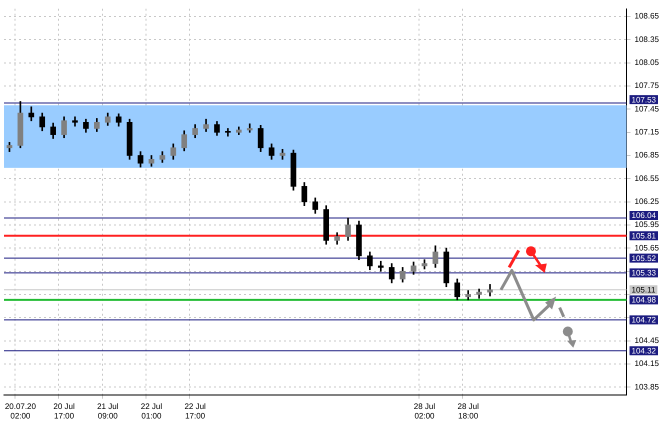  What do you see at coordinates (644, 351) in the screenshot?
I see `ref-line-label: 104.32` at bounding box center [644, 351].